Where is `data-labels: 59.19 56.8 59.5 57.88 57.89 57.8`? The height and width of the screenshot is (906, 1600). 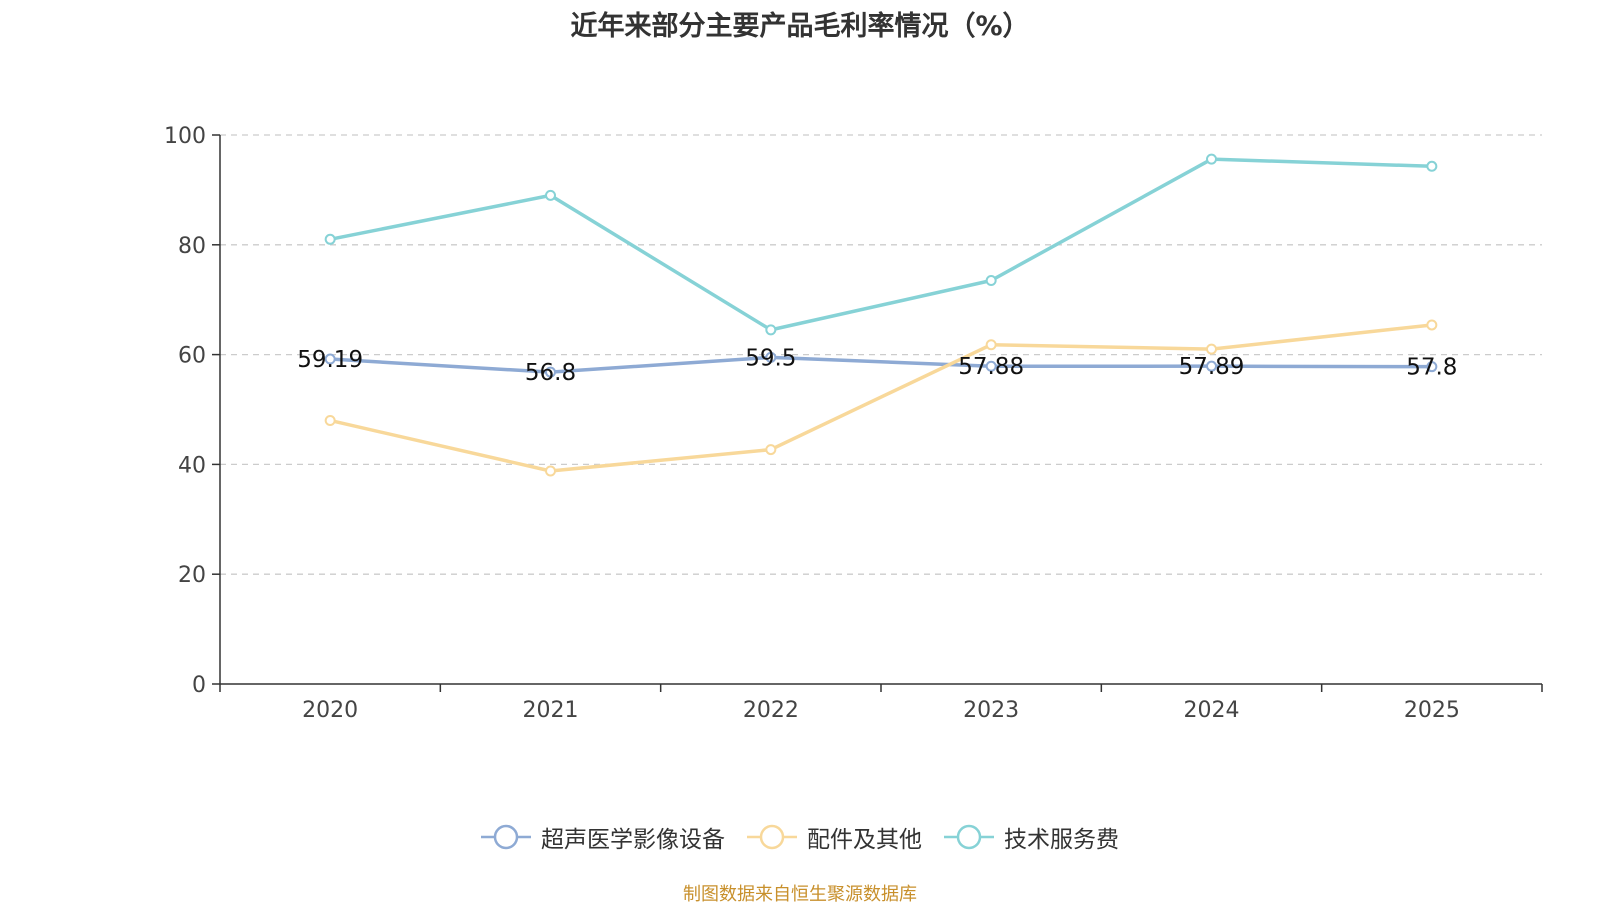
data-labels: 59.19 56.8 59.5 57.88 57.89 57.8 is located at coordinates (877, 365).